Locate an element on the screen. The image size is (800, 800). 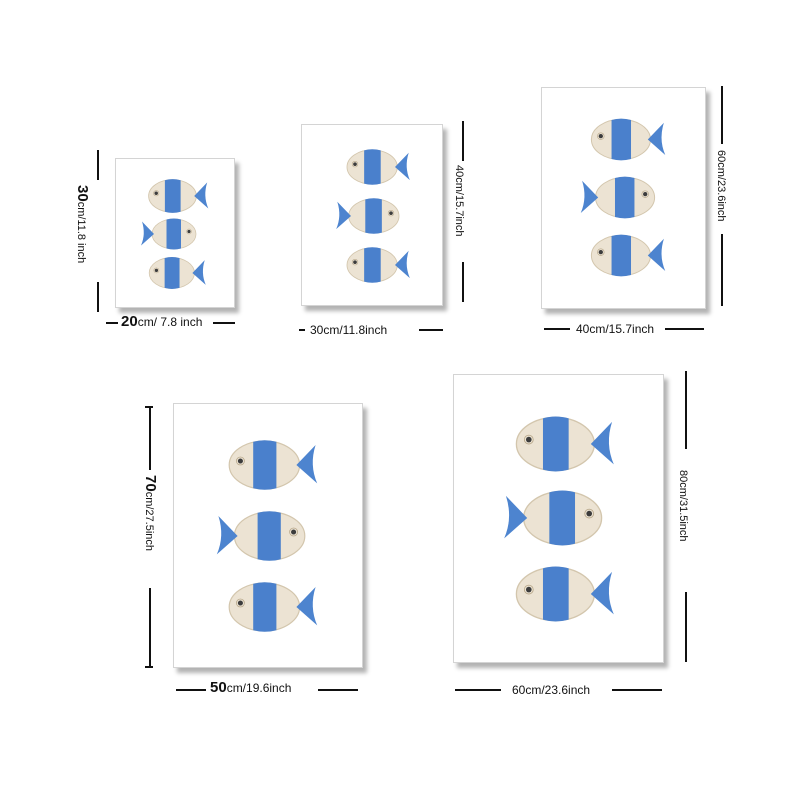
canvas-30x40 is located at coordinates (372, 215).